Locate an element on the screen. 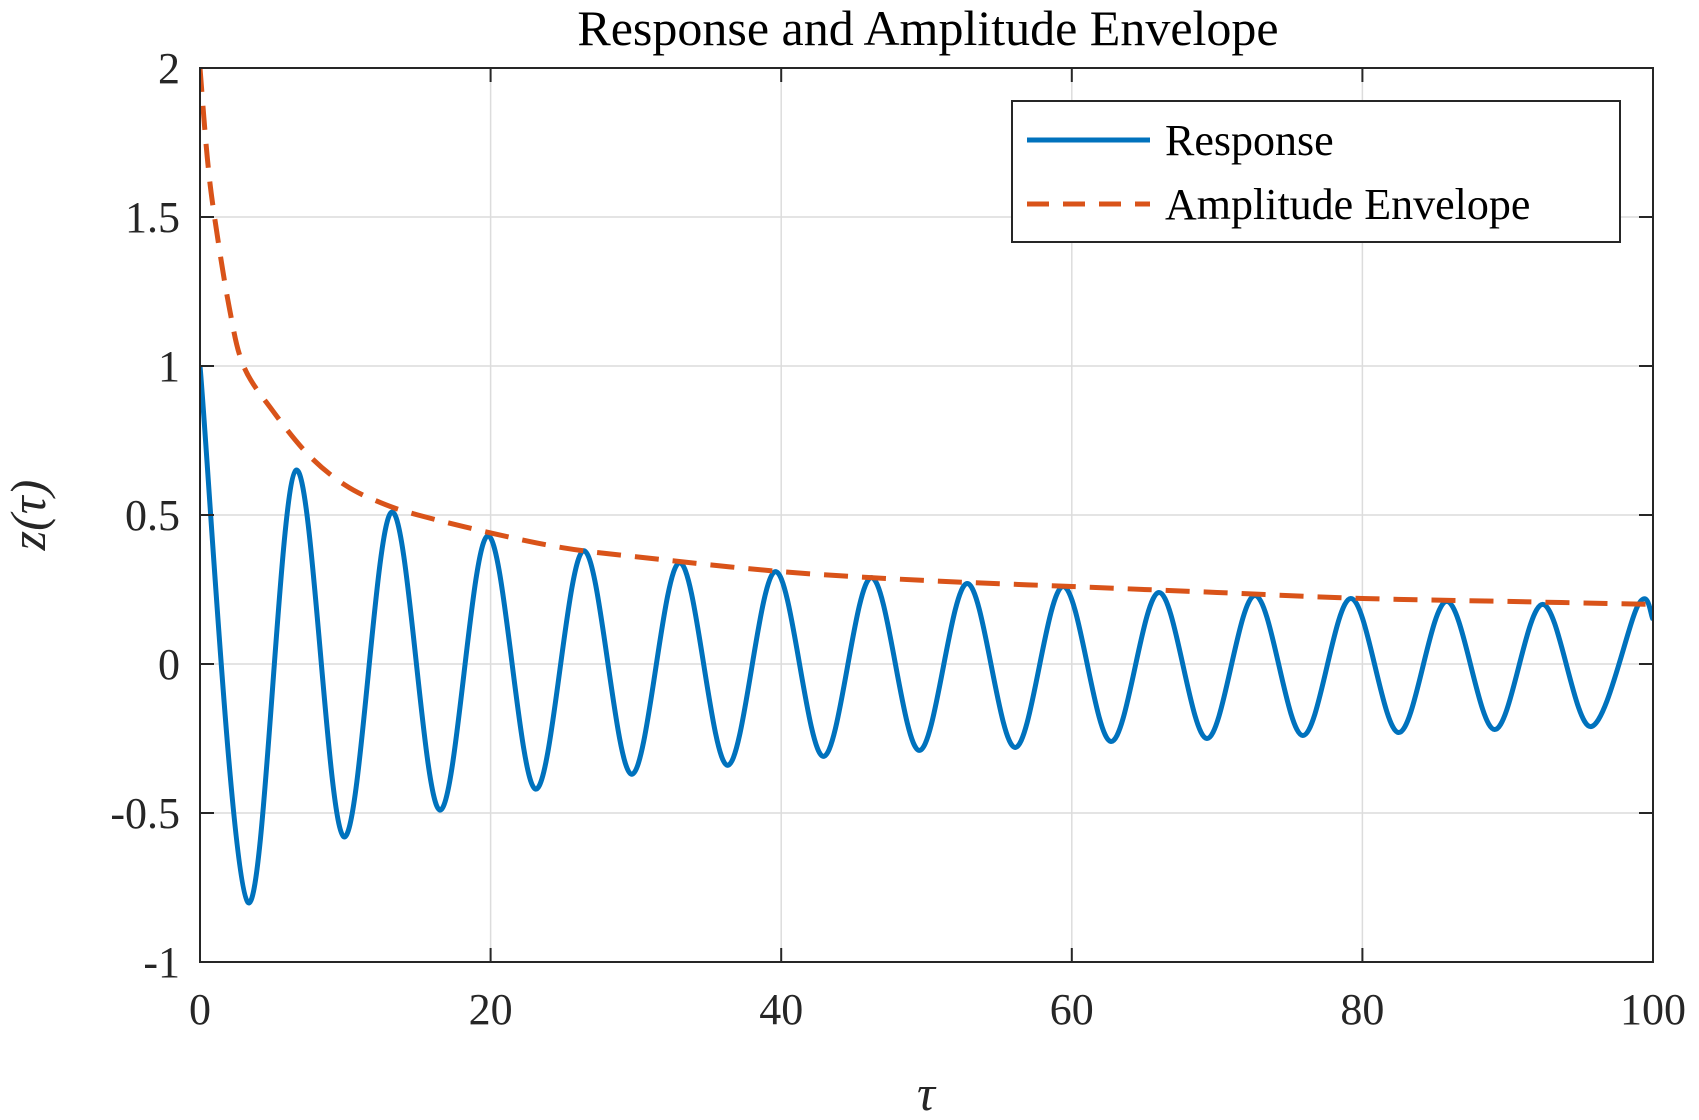 The image size is (1699, 1120). legend: Response Amplitude Envelope is located at coordinates (1316, 171).